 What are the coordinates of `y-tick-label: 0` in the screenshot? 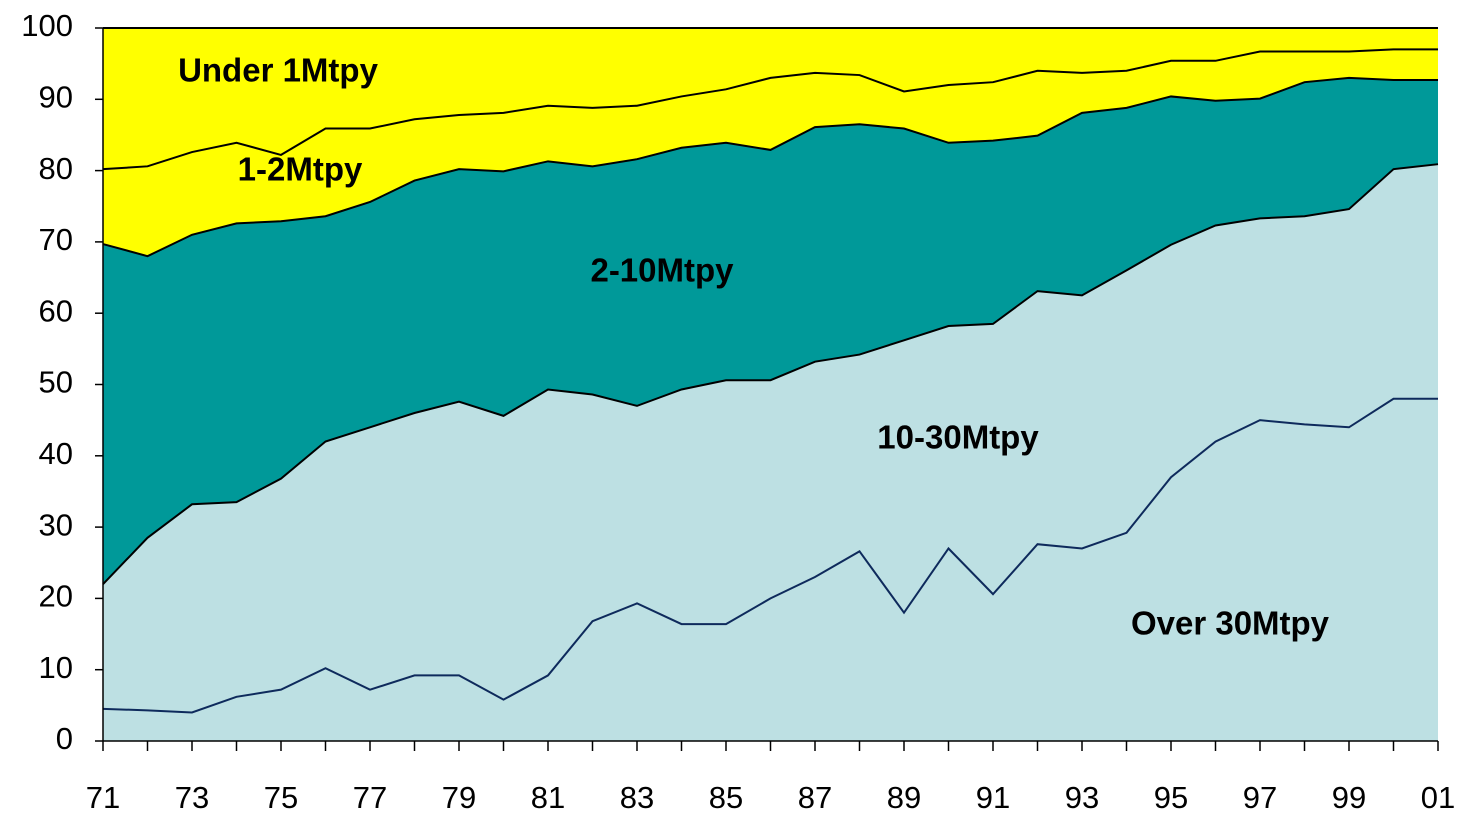 It's located at (64, 738).